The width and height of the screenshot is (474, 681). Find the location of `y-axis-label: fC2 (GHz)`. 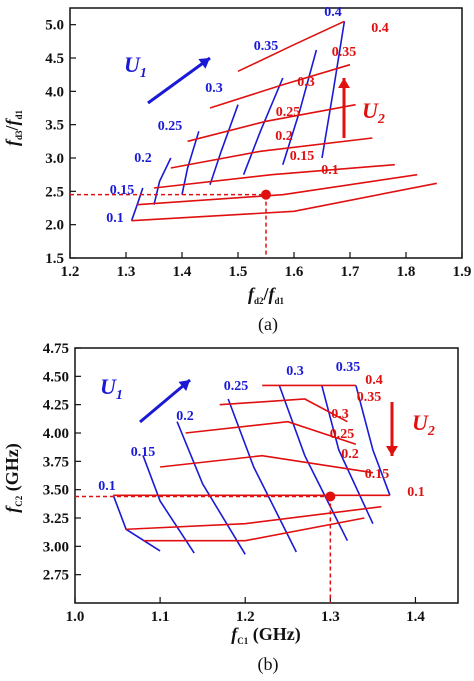

y-axis-label: fC2 (GHz) is located at coordinates (13, 477).